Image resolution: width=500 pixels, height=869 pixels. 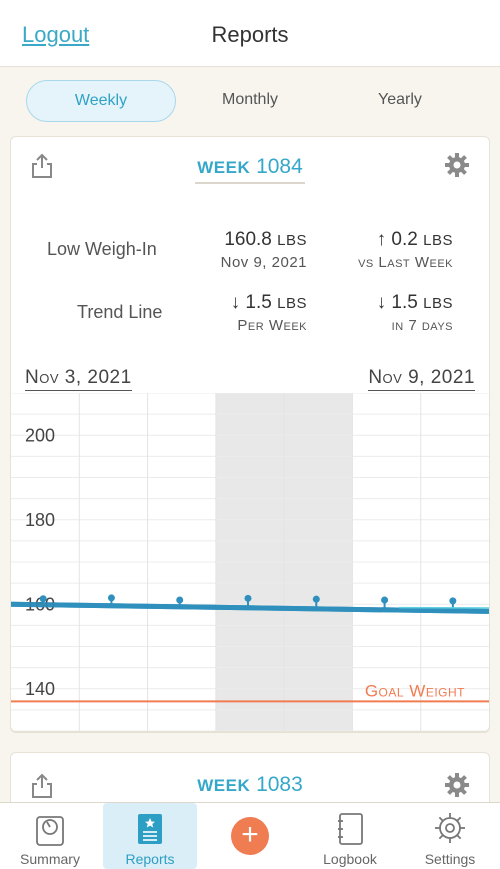 What do you see at coordinates (422, 325) in the screenshot?
I see `trend2-note: in 7 days` at bounding box center [422, 325].